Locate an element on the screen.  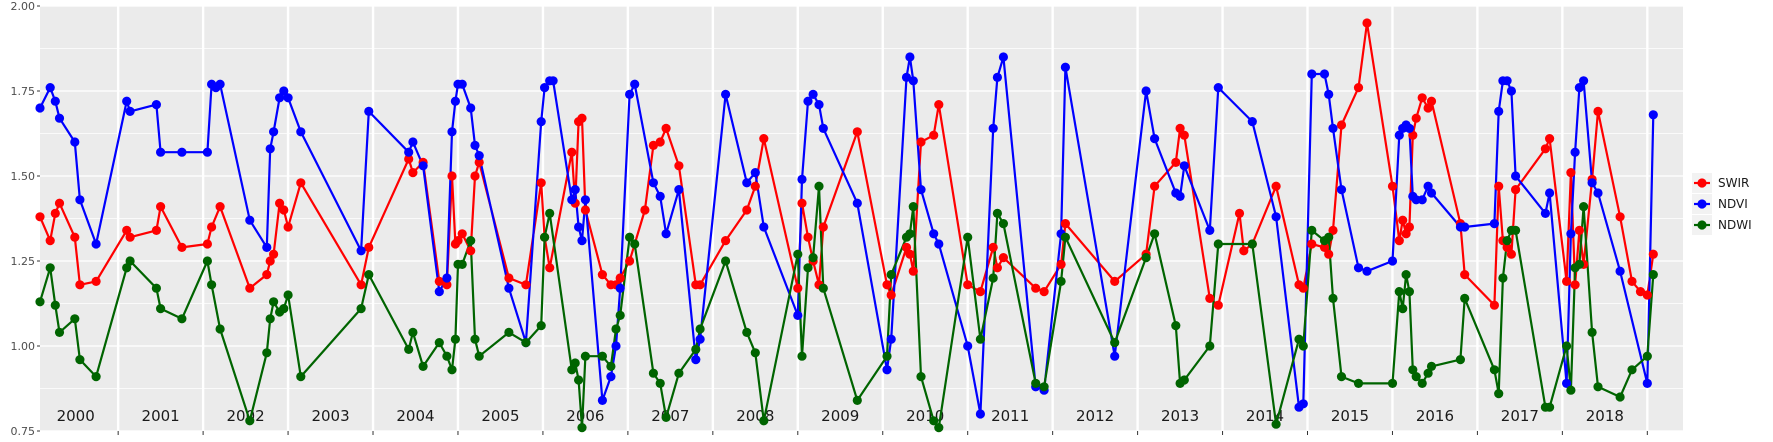
year-label: 2013 is located at coordinates (1180, 416).